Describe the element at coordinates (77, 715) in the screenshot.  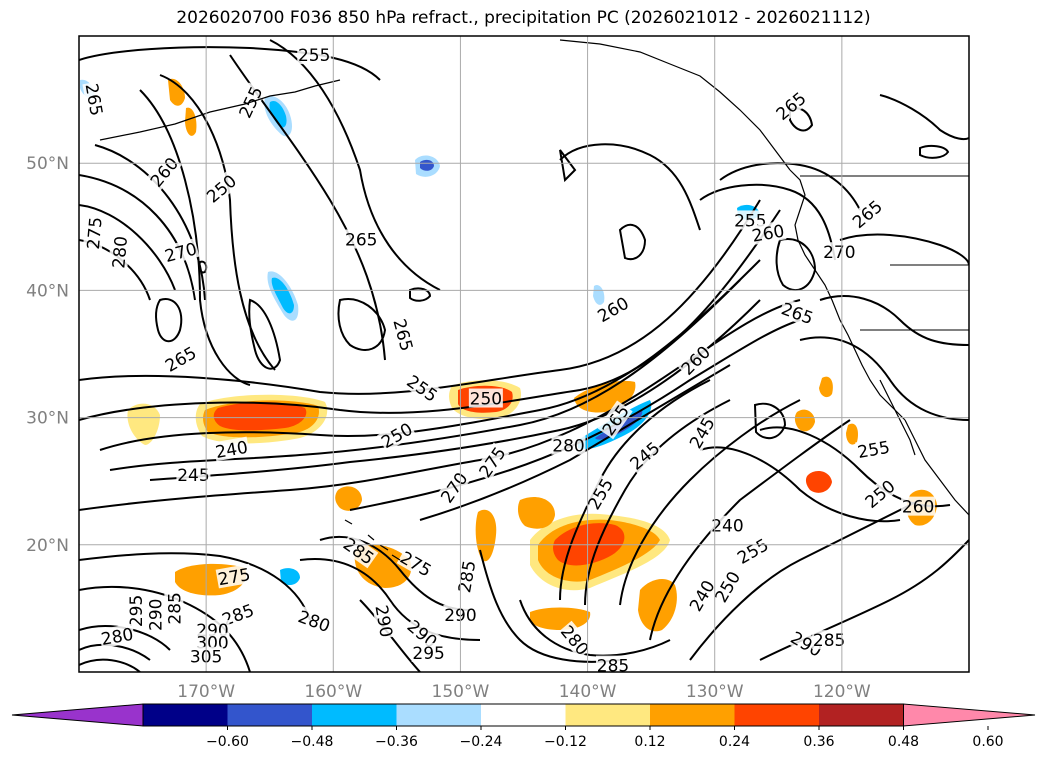
I see `colorbar-extend-low` at that location.